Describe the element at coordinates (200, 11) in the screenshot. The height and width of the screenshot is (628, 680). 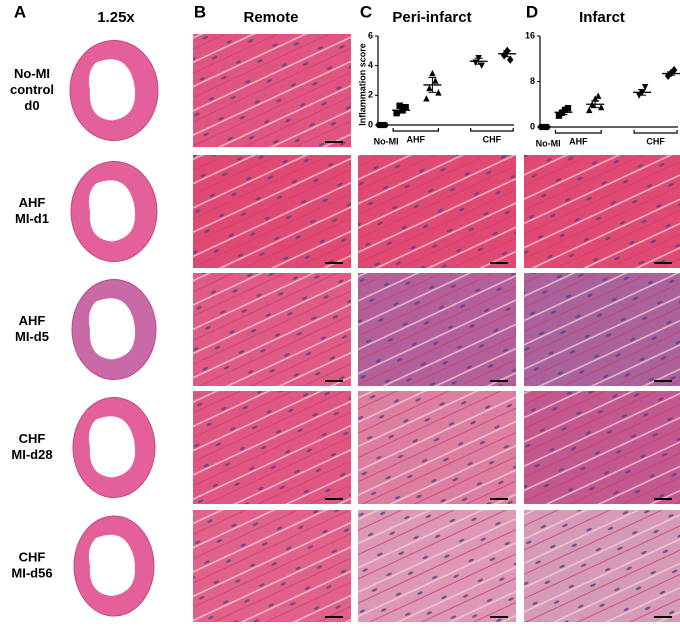
I see `panel-letter: B` at that location.